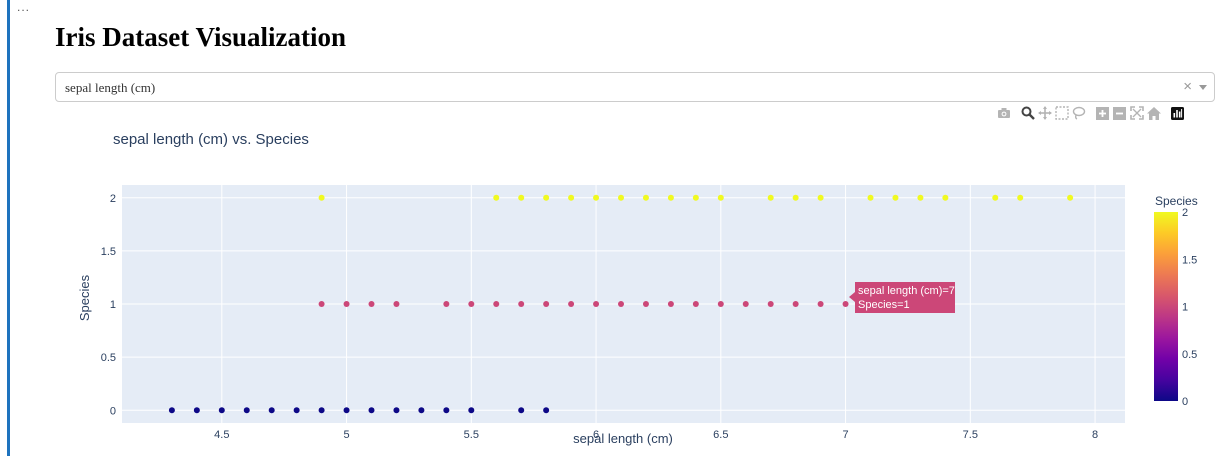 The image size is (1223, 456). What do you see at coordinates (108, 252) in the screenshot?
I see `y-tick-label: 1.5` at bounding box center [108, 252].